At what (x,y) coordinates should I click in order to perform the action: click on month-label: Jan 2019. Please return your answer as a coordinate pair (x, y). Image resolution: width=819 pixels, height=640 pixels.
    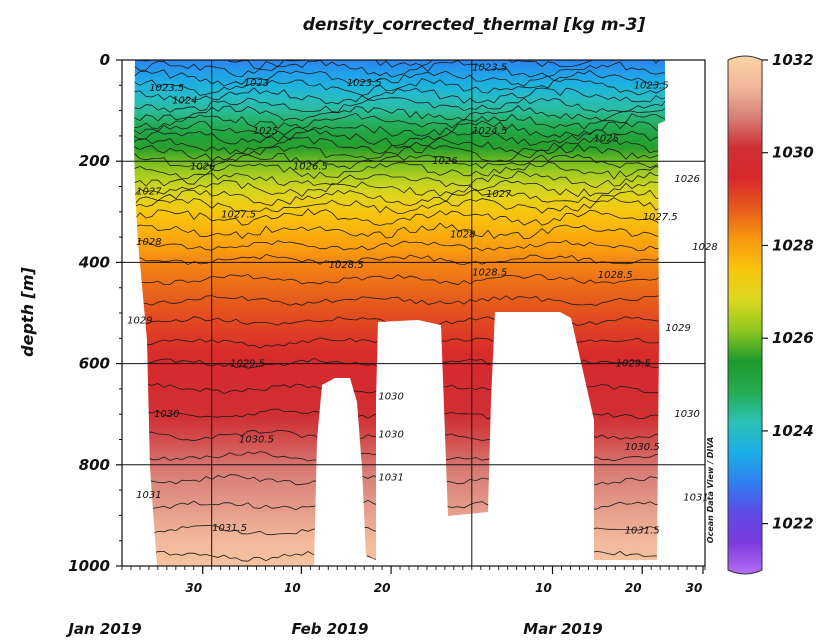
    Looking at the image, I should click on (103, 629).